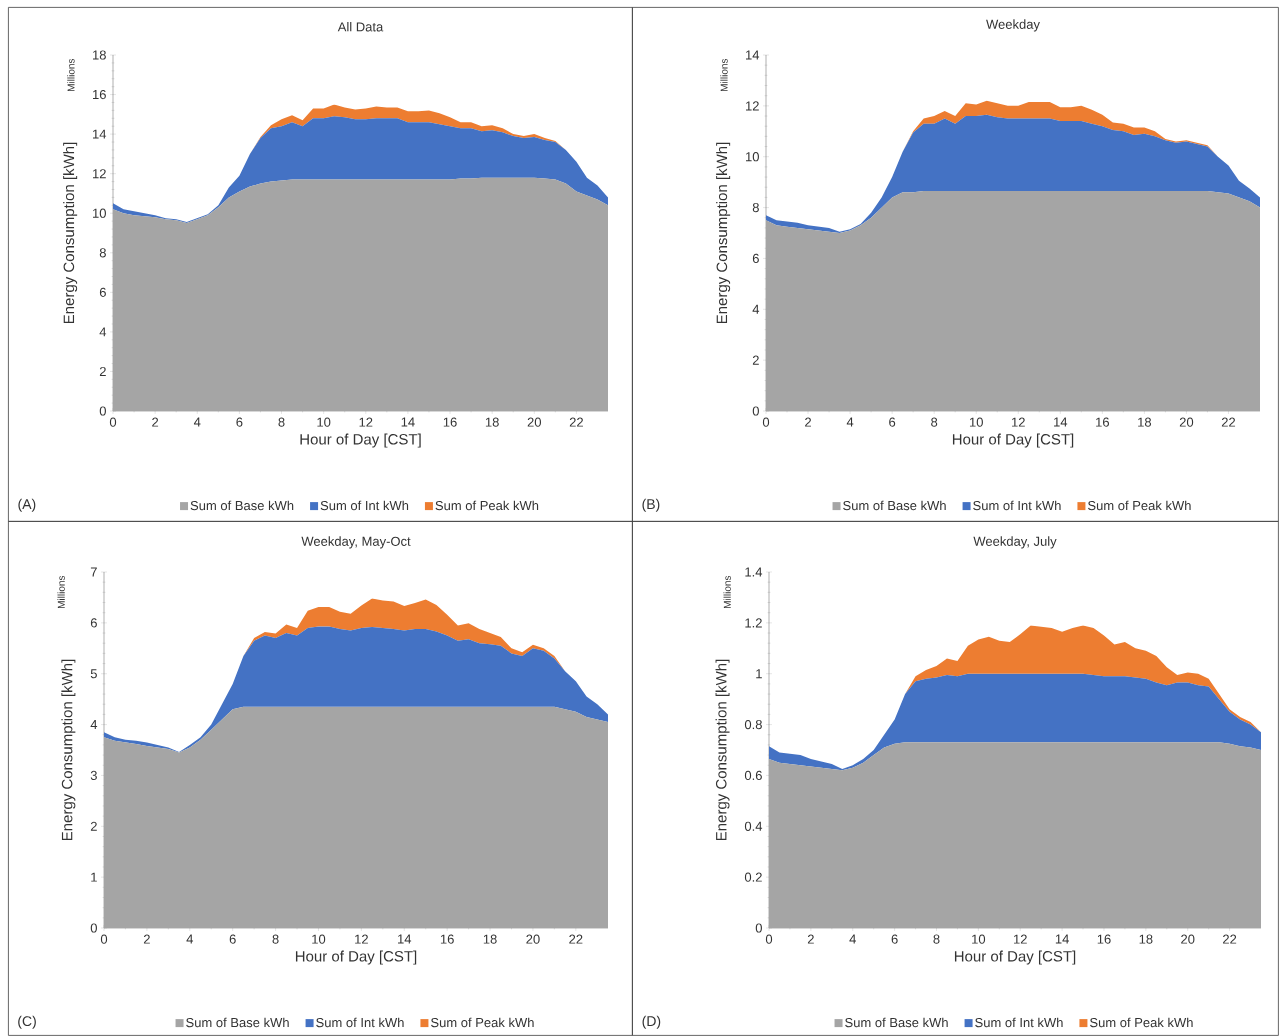 The height and width of the screenshot is (1036, 1280). I want to click on y-tick-label: 3, so click(93, 775).